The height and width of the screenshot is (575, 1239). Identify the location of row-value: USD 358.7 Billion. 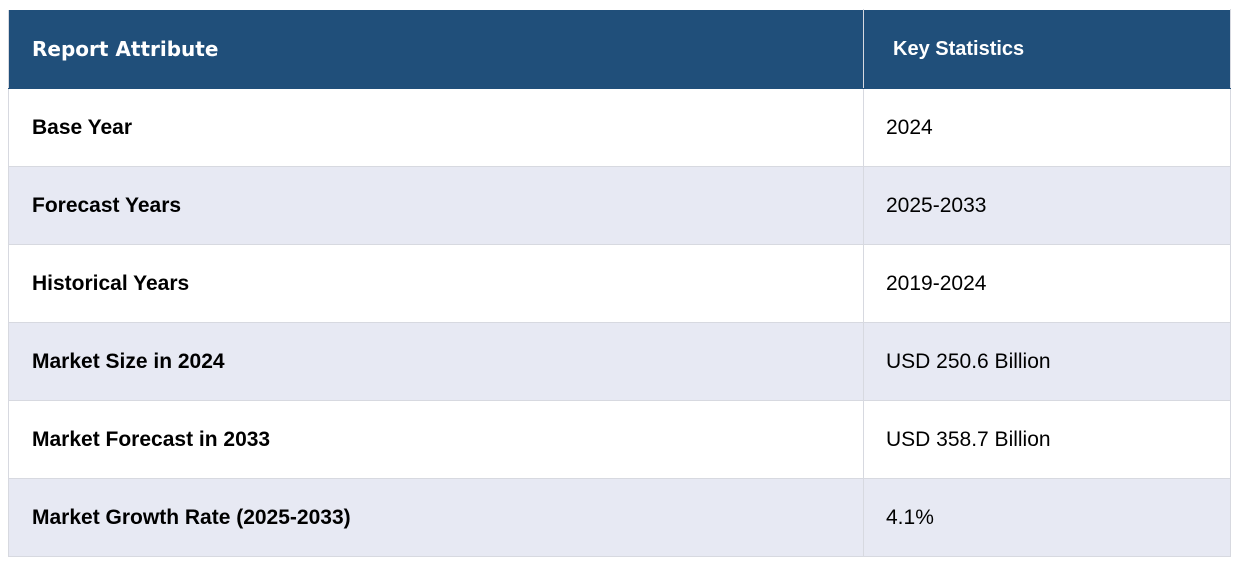
(1047, 439).